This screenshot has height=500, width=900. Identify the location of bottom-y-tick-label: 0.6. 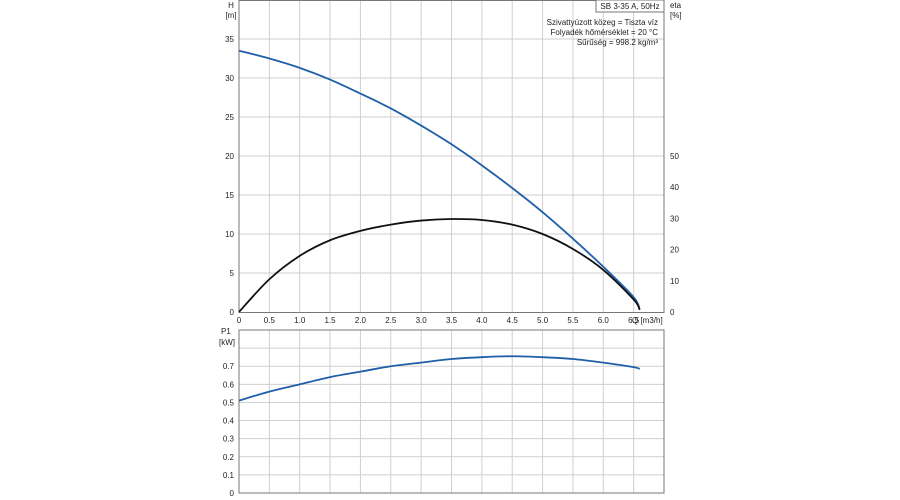
(229, 384).